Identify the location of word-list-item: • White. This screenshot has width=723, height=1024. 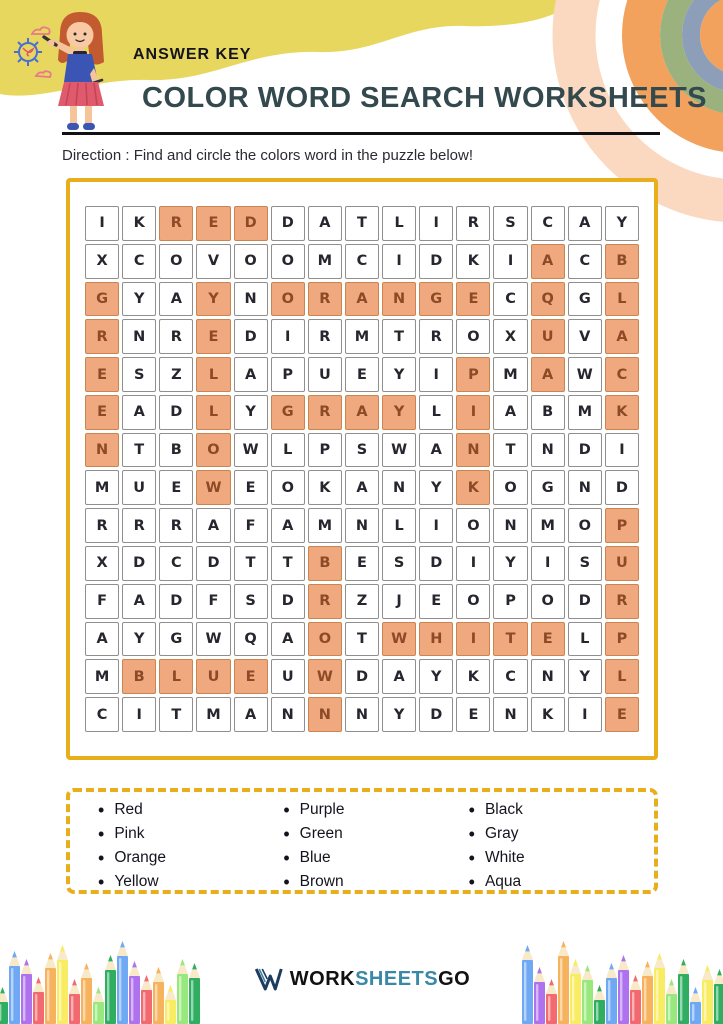
(561, 858).